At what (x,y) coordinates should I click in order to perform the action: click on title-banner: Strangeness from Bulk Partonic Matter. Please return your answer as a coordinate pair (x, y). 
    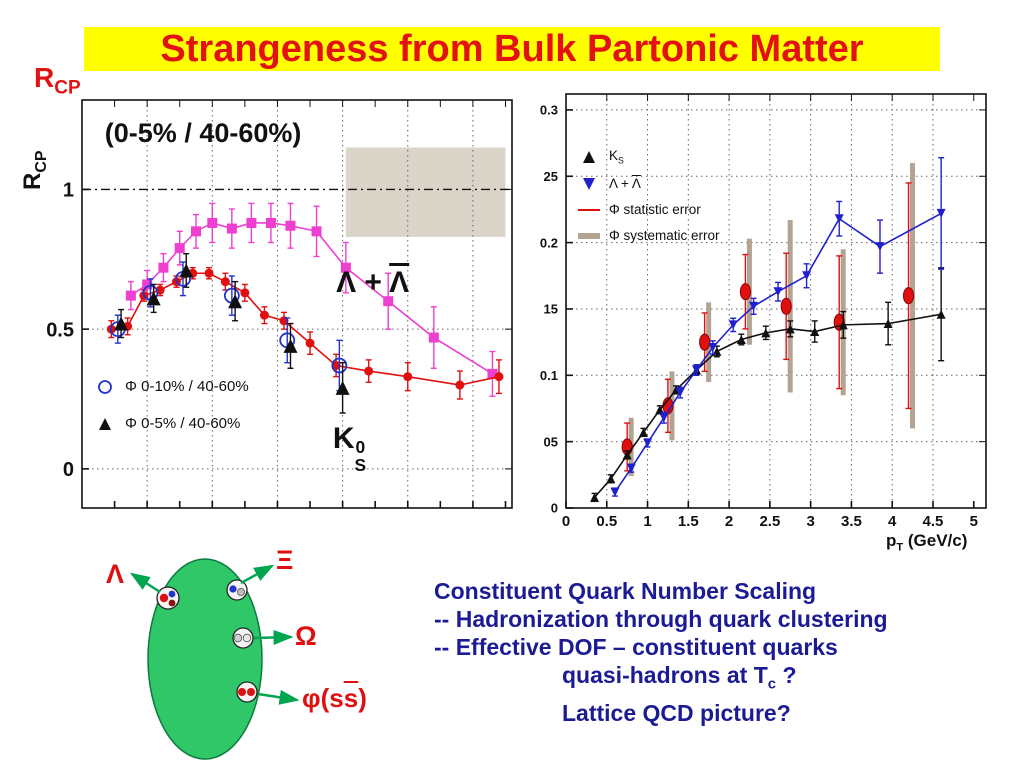
    Looking at the image, I should click on (512, 49).